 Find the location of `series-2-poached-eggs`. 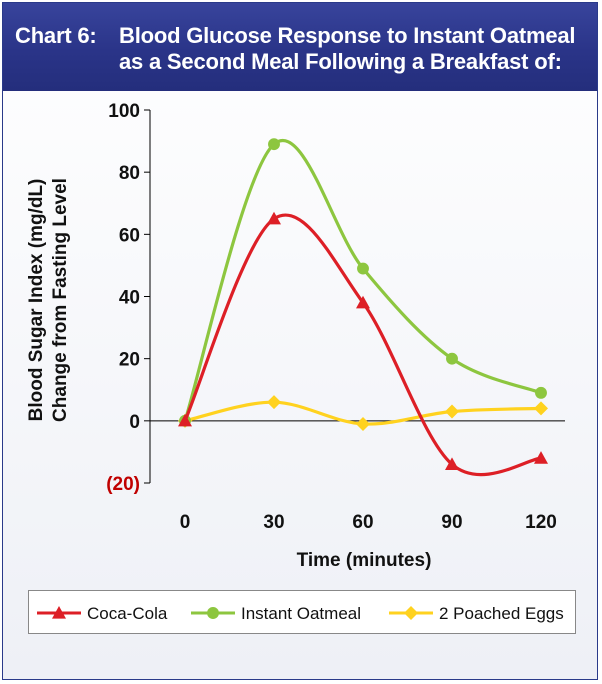

series-2-poached-eggs is located at coordinates (363, 413).